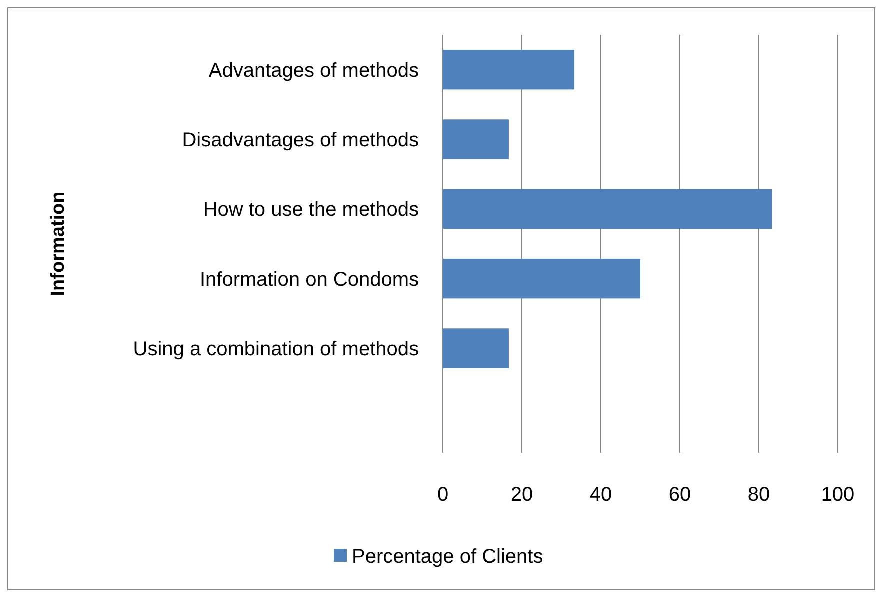 The image size is (877, 592). I want to click on legend-label: Percentage of Clients, so click(448, 557).